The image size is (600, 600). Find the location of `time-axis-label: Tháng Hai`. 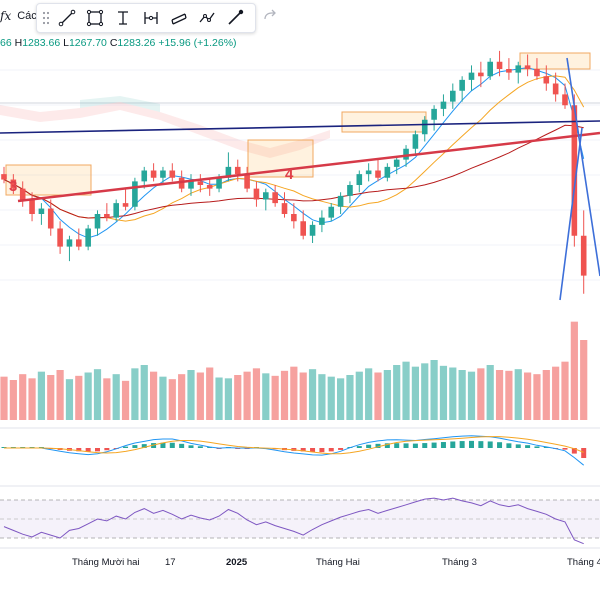

time-axis-label: Tháng Hai is located at coordinates (338, 562).